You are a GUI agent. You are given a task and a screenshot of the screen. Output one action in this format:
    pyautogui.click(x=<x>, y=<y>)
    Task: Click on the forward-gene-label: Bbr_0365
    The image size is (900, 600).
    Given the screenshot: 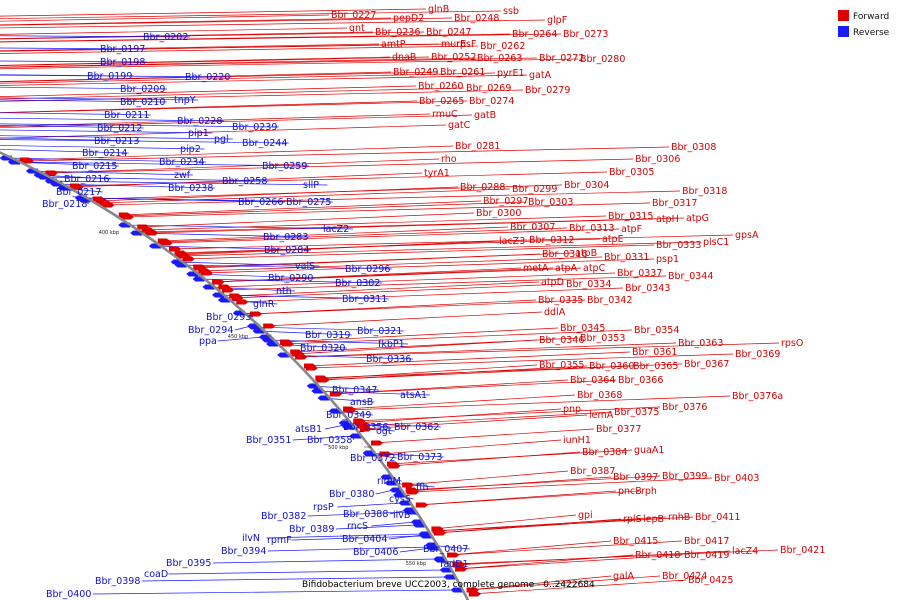 What is the action you would take?
    pyautogui.click(x=655, y=366)
    